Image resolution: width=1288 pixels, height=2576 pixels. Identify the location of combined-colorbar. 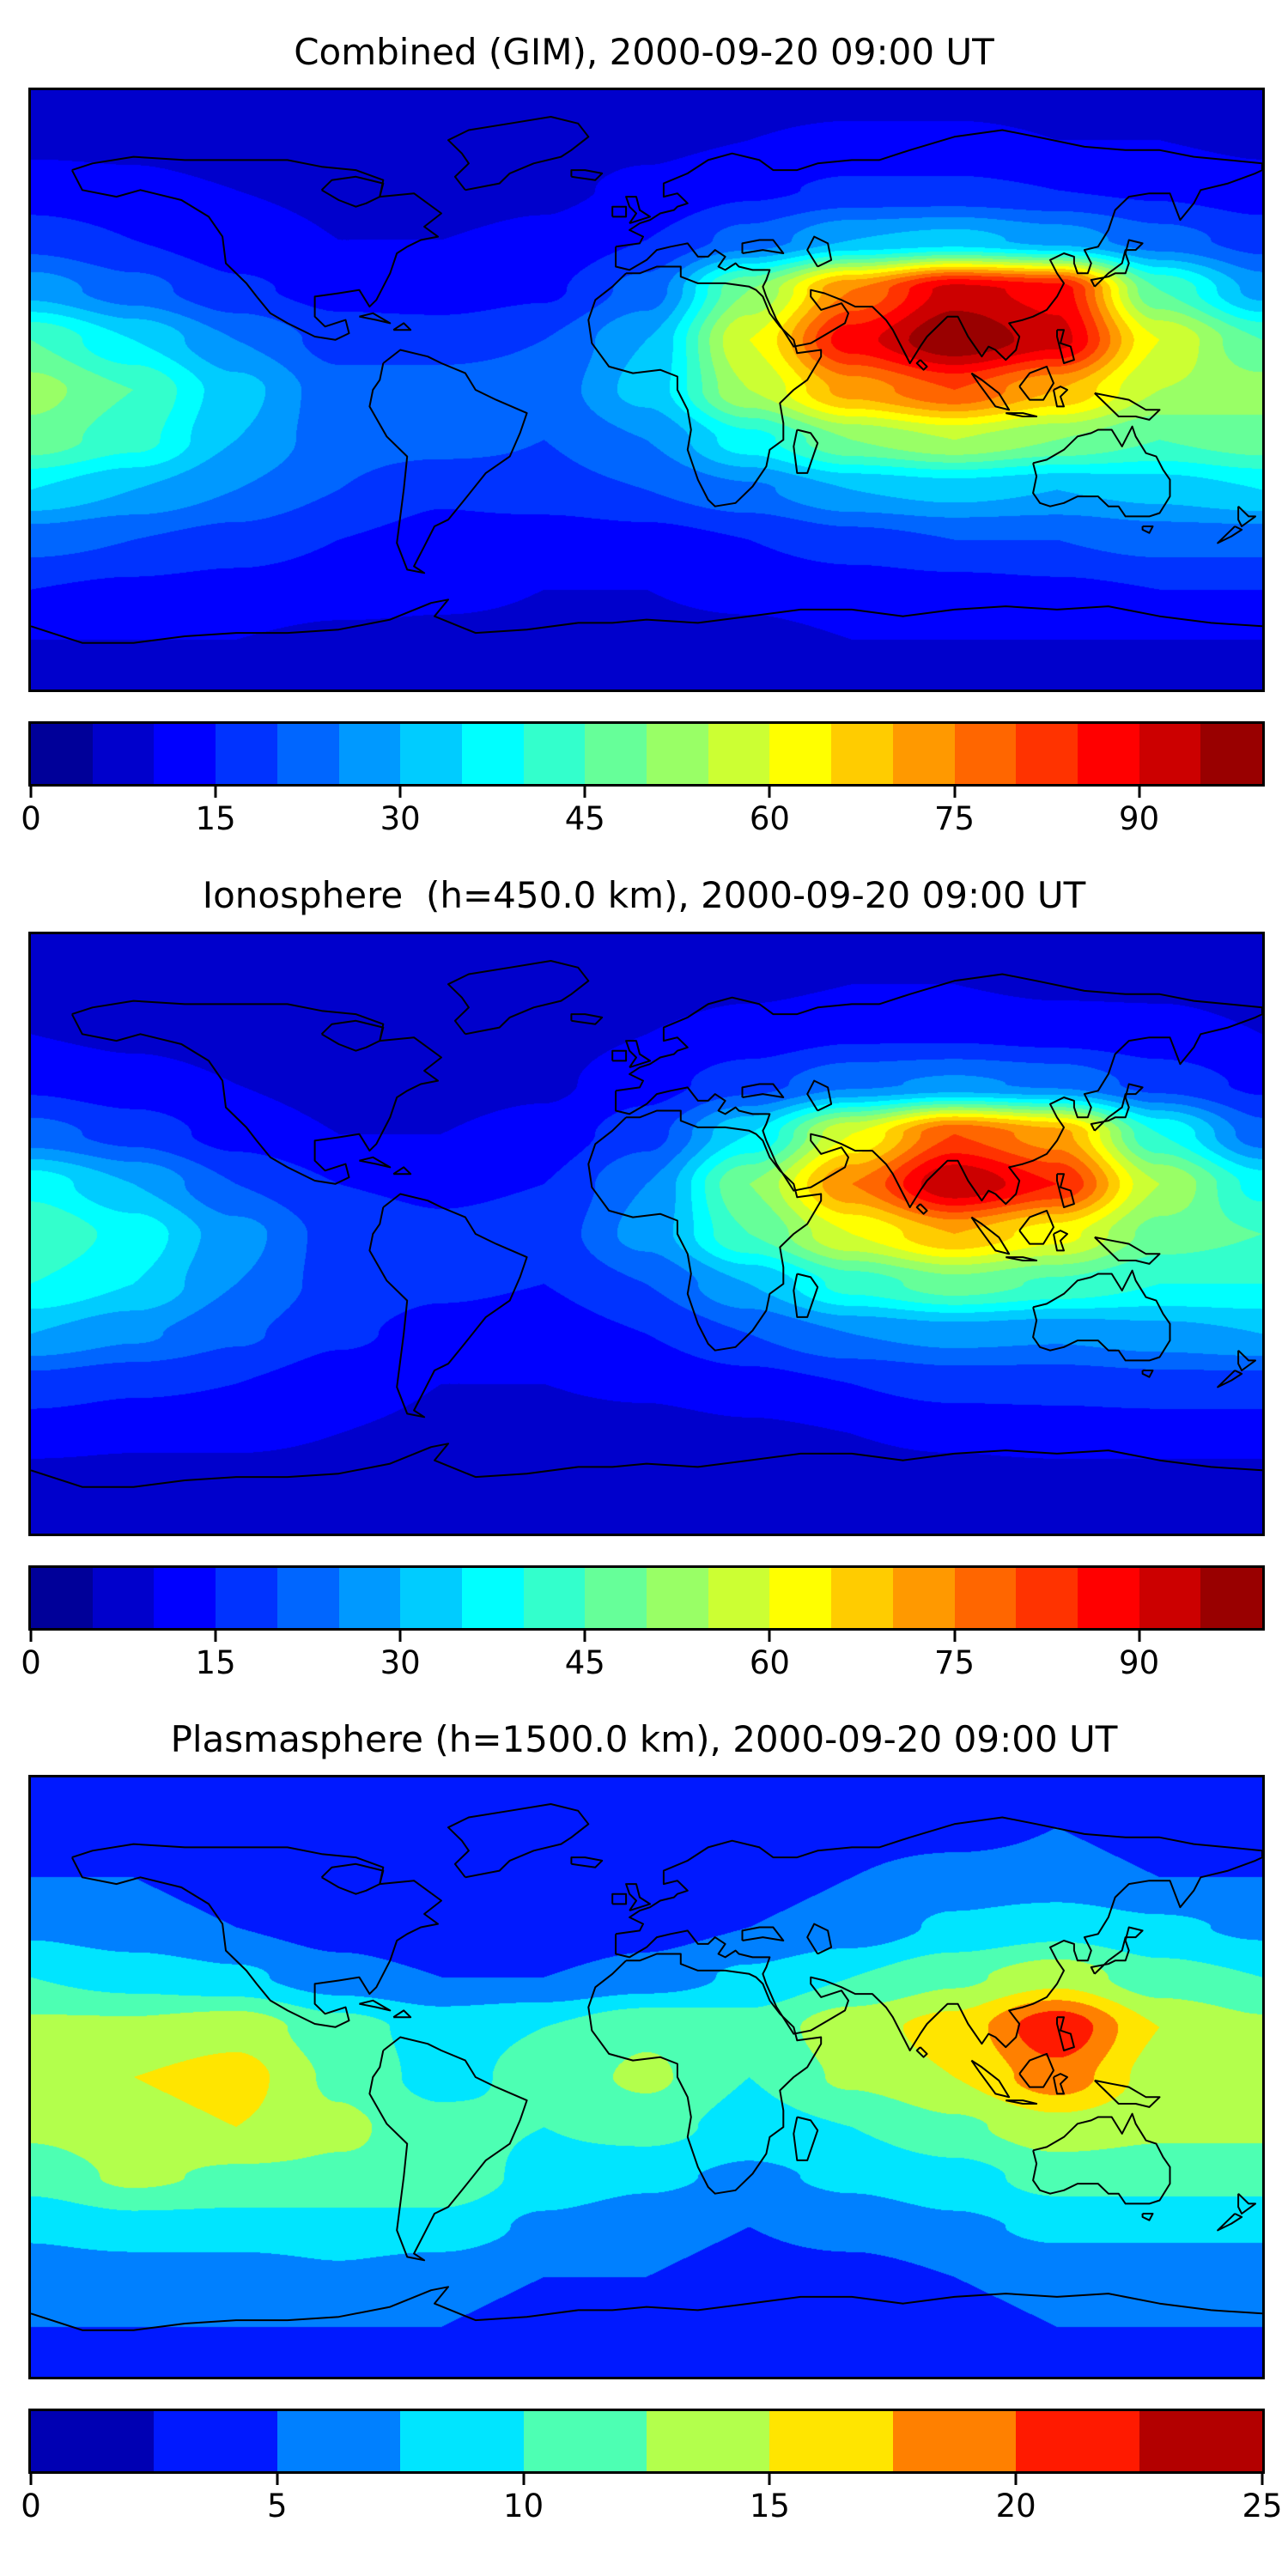
(647, 754).